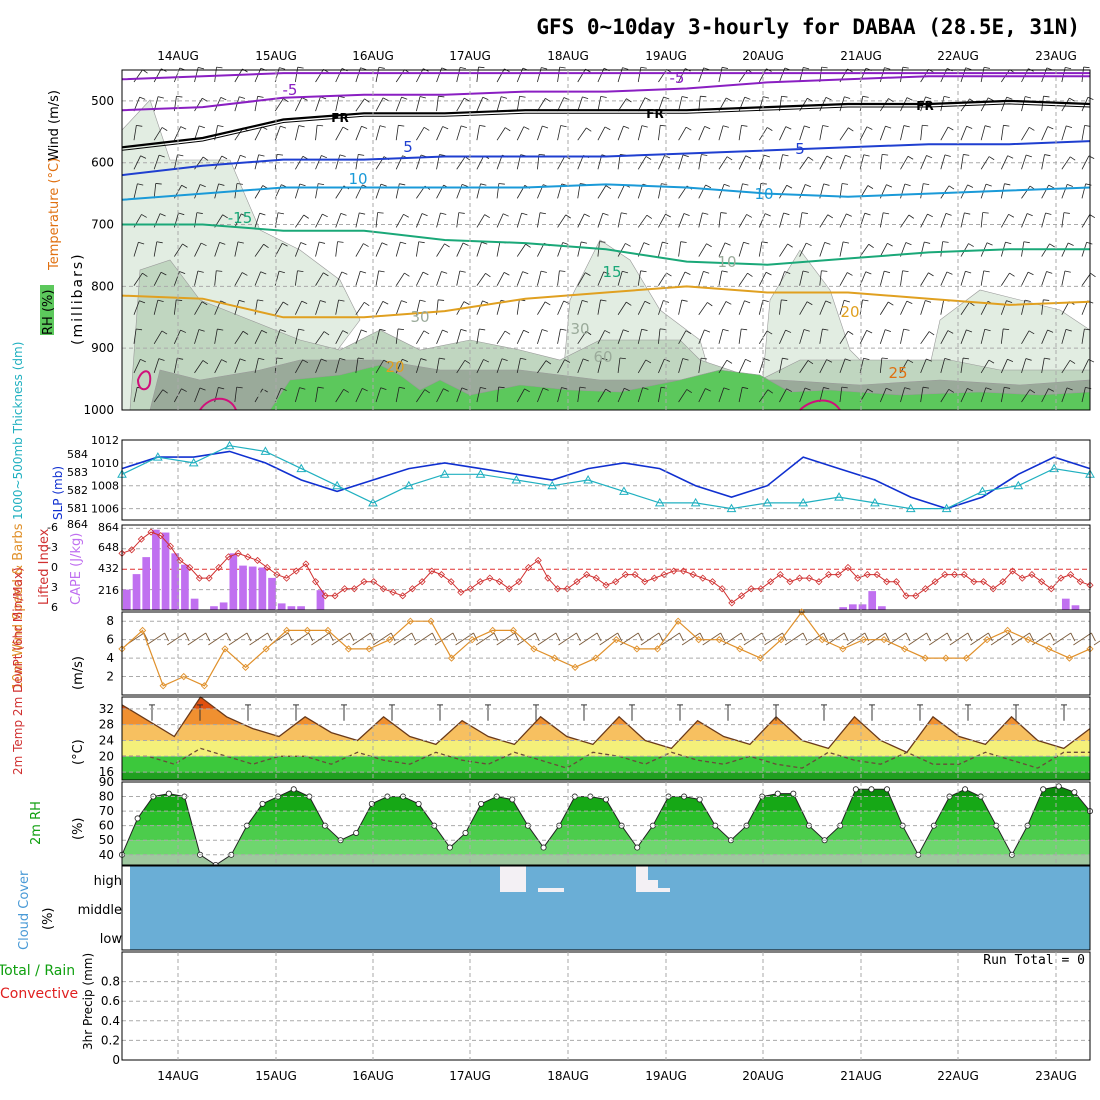 The width and height of the screenshot is (1100, 1100). Describe the element at coordinates (77, 472) in the screenshot. I see `y-tick-label: 583` at that location.